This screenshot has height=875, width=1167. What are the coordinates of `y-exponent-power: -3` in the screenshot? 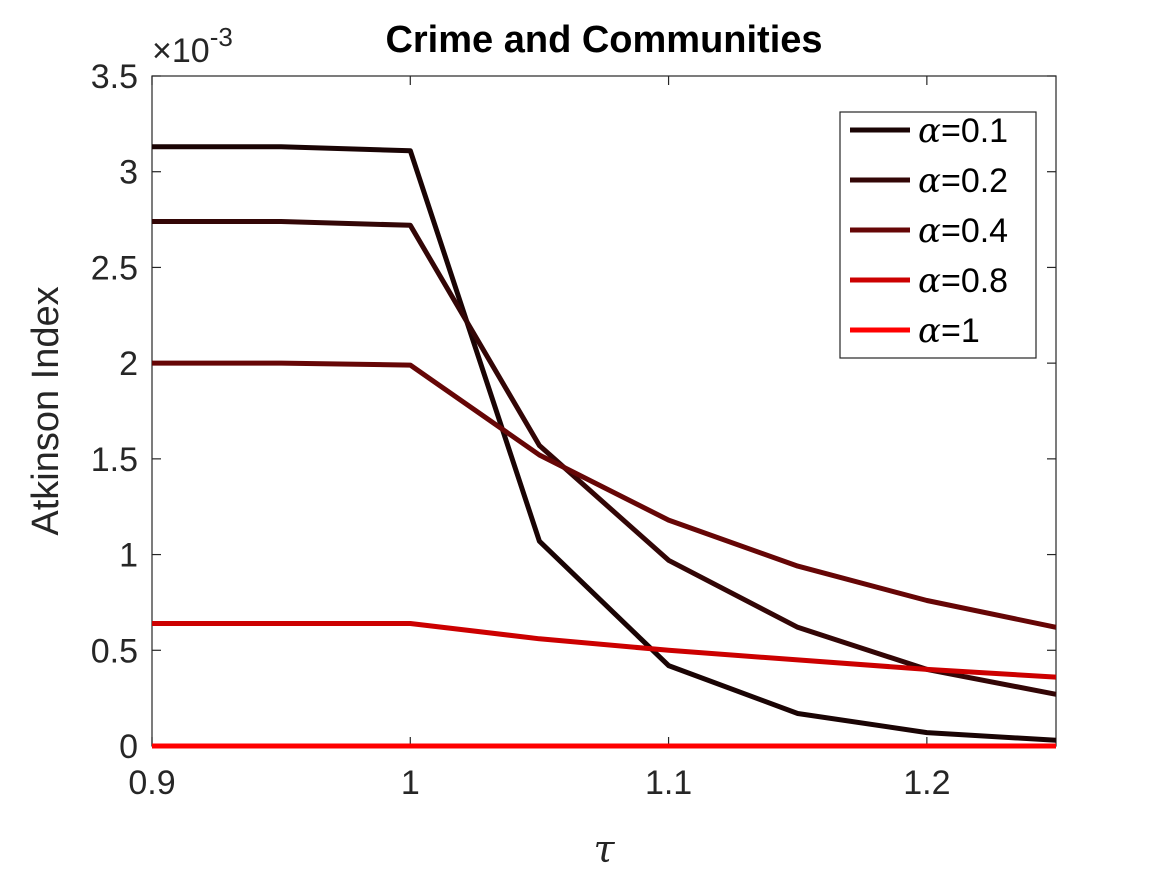 It's located at (221, 37).